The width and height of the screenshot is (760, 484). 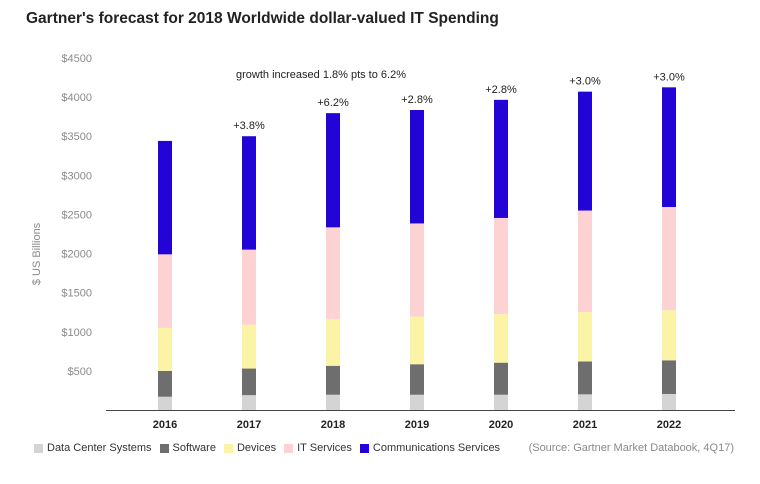 I want to click on y-axis-label: $ US Billions, so click(x=37, y=253).